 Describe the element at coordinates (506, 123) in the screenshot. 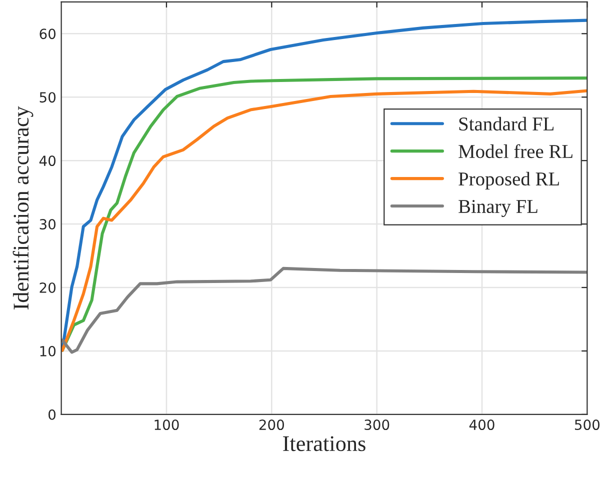

I see `legend-label: Standard FL` at that location.